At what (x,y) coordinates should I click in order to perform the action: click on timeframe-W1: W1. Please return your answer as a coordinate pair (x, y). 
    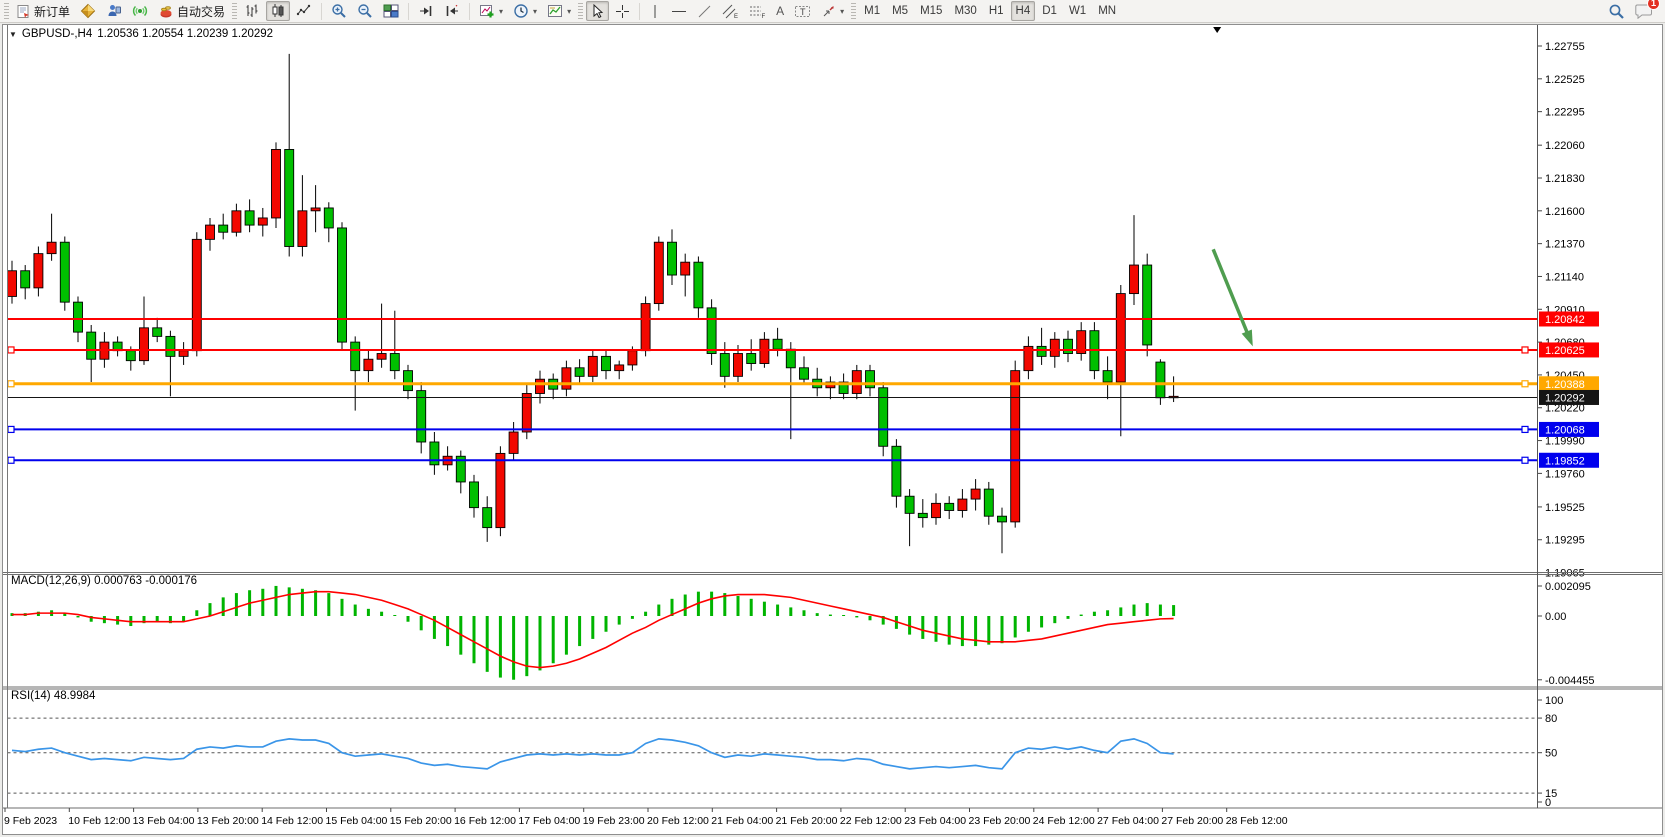
    Looking at the image, I should click on (1077, 11).